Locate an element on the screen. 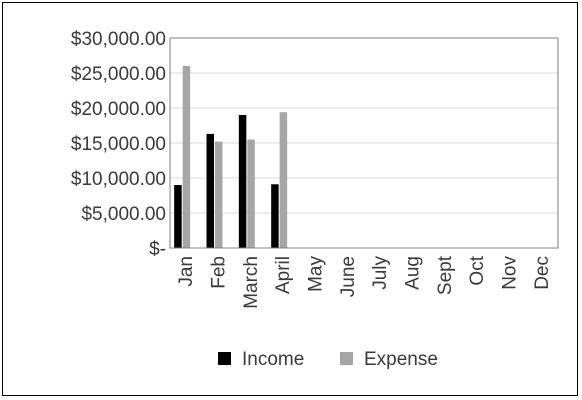 The height and width of the screenshot is (400, 582). bars is located at coordinates (231, 157).